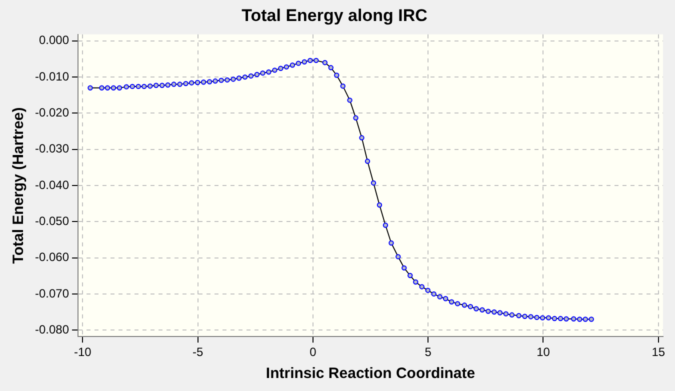 This screenshot has height=391, width=675. I want to click on y-axis-title: Total Energy (Hartree), so click(19, 185).